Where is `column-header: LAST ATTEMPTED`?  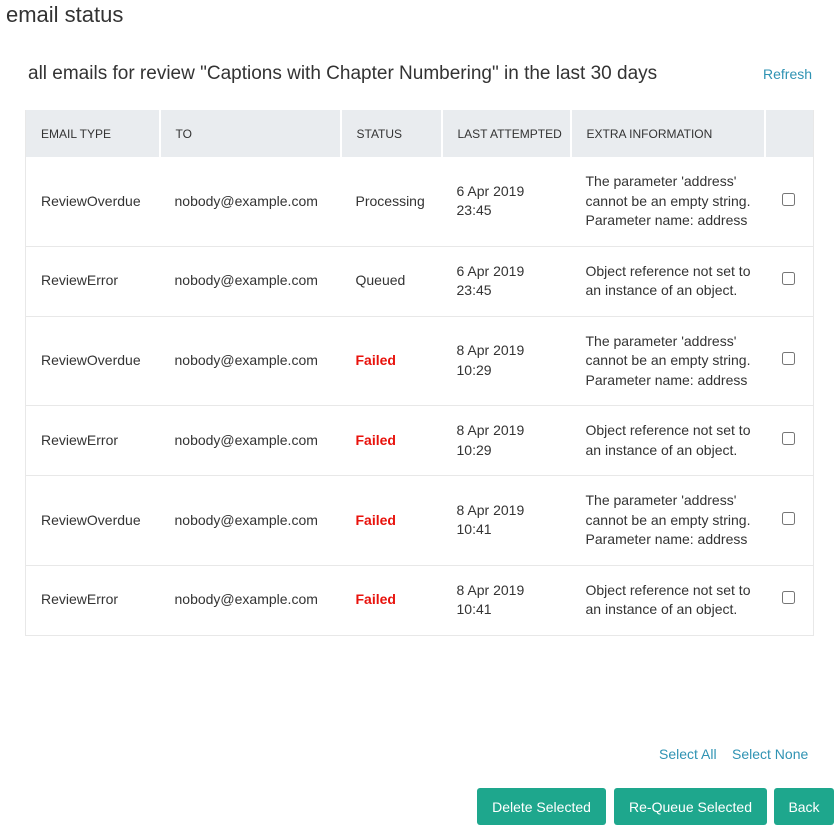
column-header: LAST ATTEMPTED is located at coordinates (506, 133).